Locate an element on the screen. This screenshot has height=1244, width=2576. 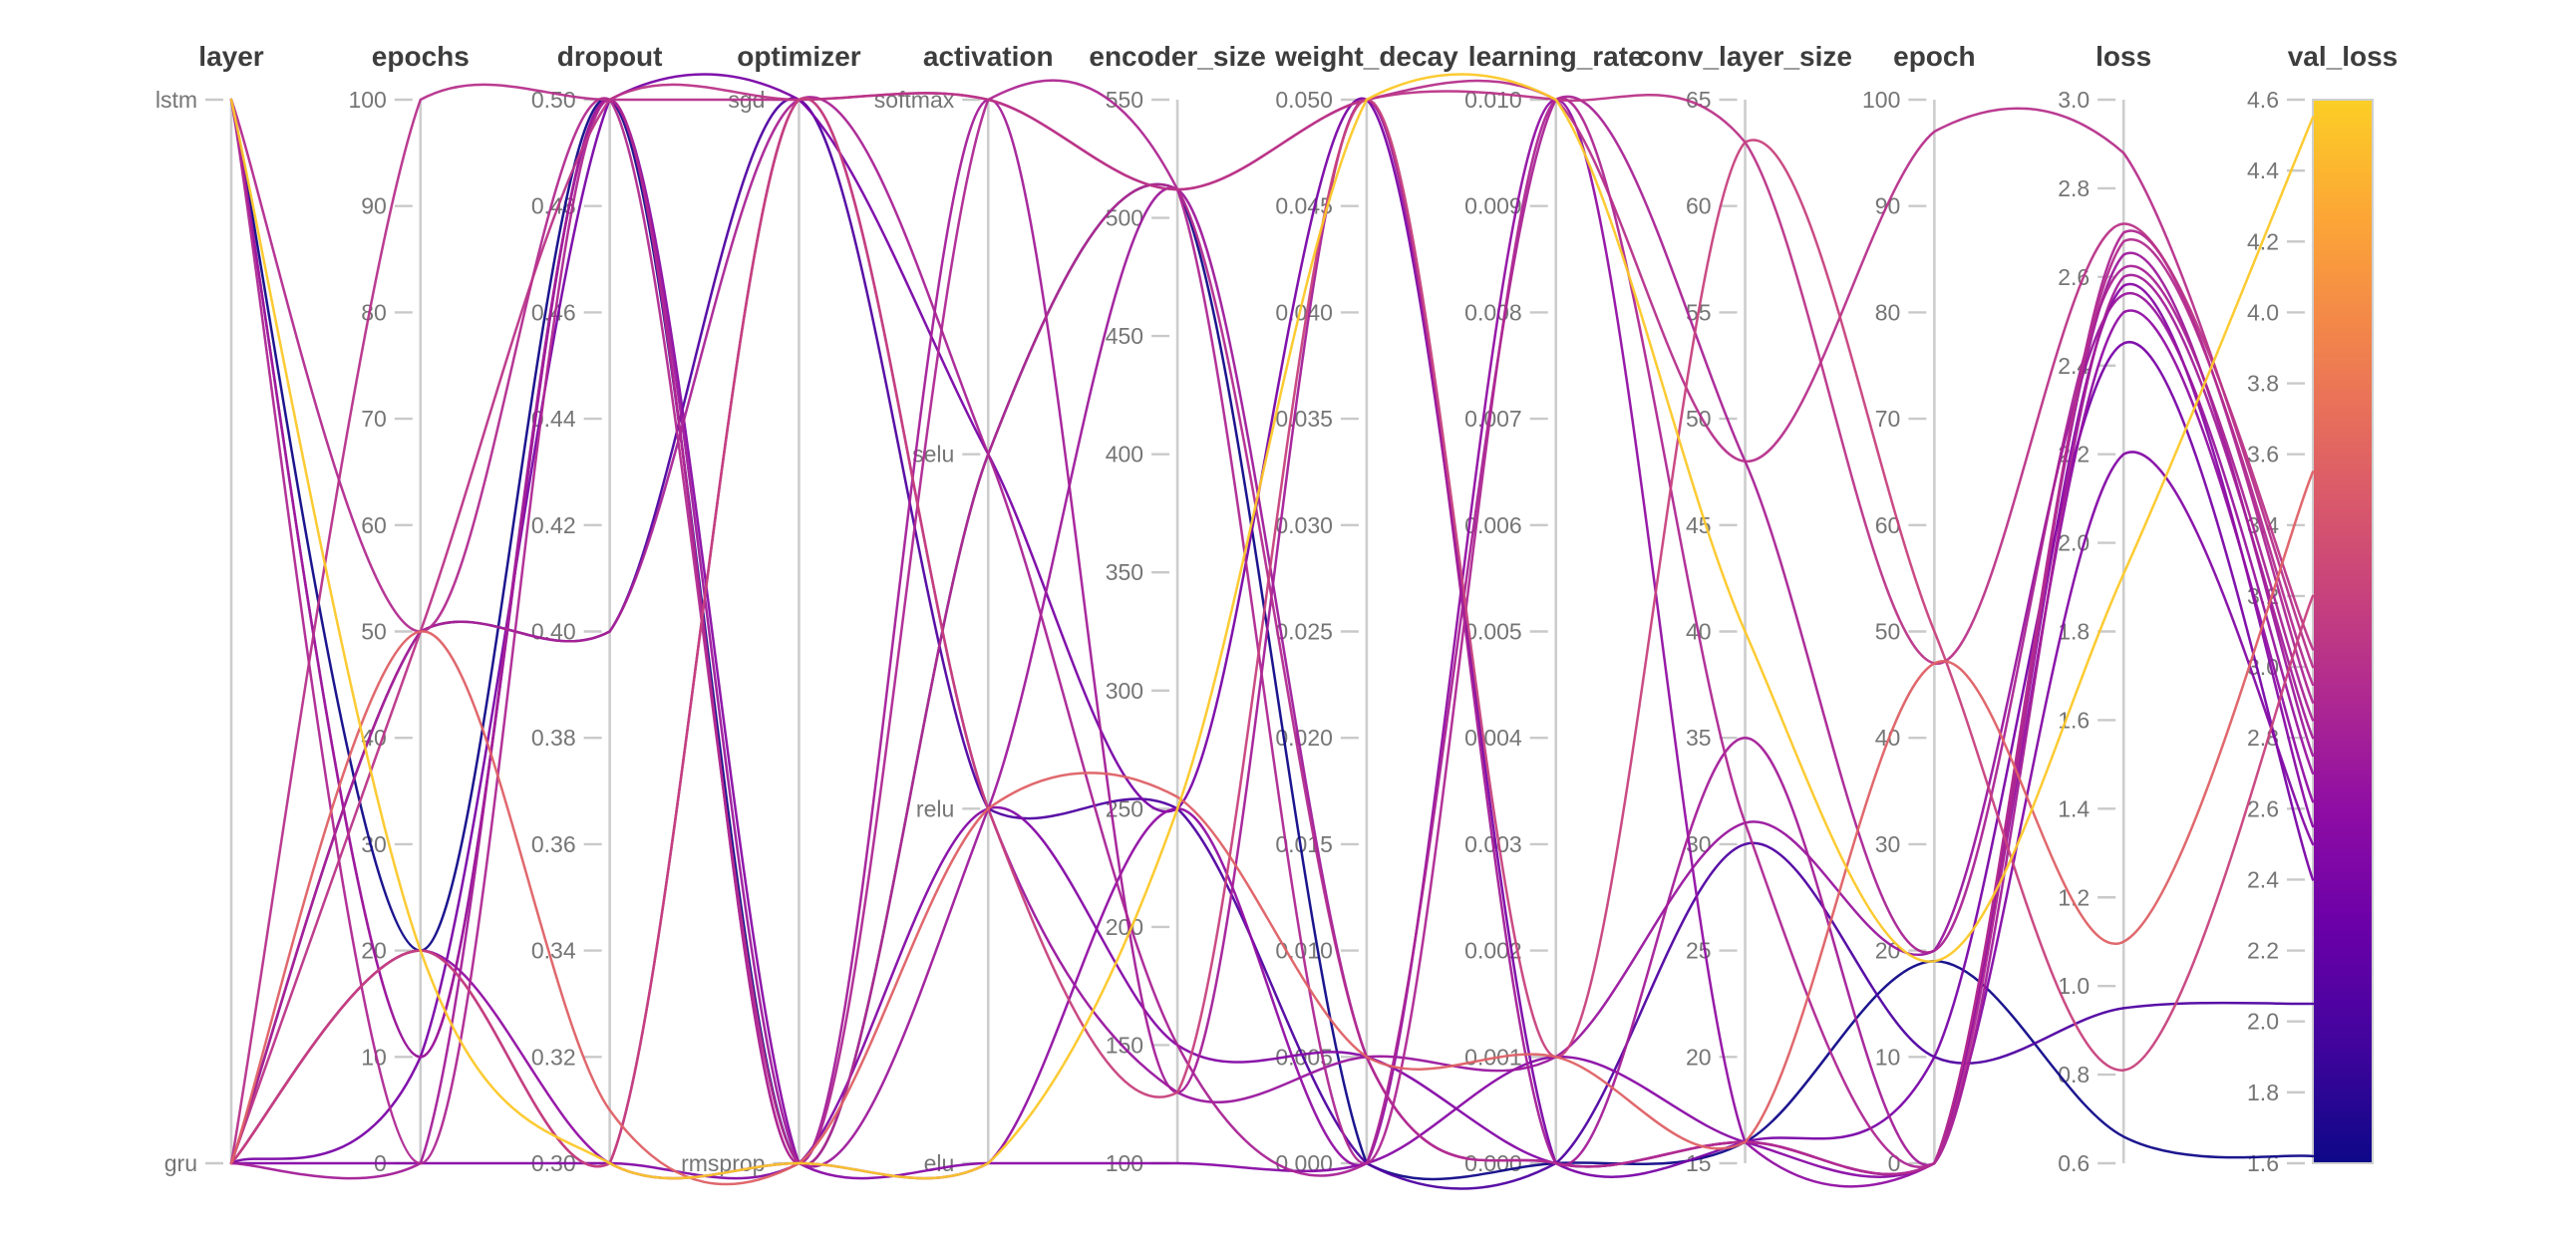
axis-title-activation: activation is located at coordinates (988, 56).